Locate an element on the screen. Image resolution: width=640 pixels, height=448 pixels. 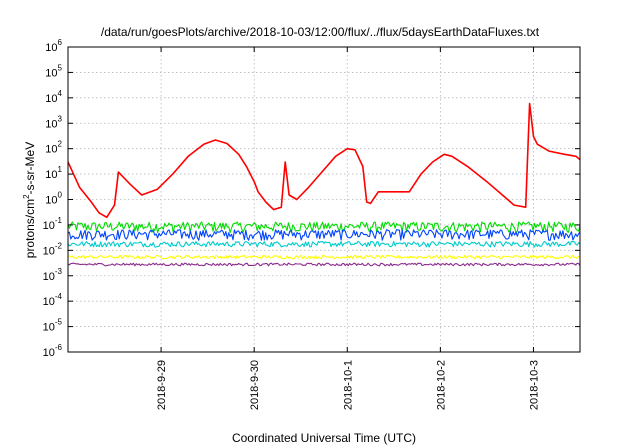
y-tick-label-exp: 6 is located at coordinates (60, 42).